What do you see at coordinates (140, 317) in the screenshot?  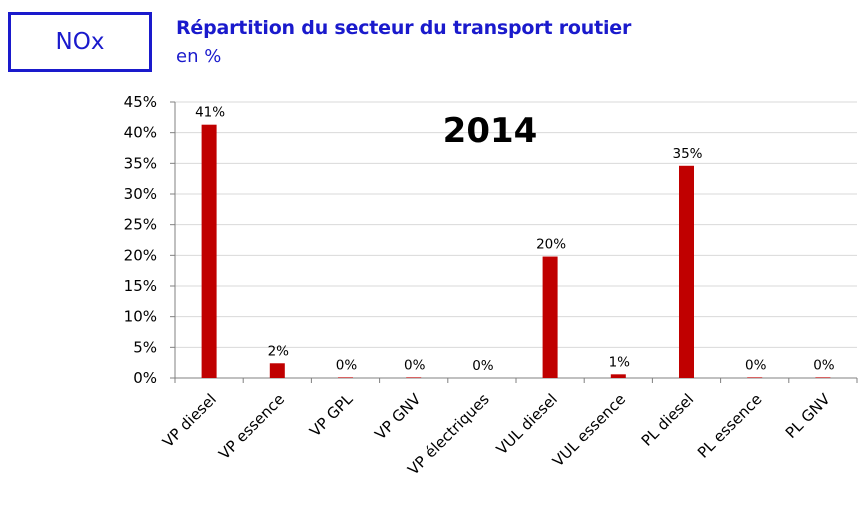 I see `y-tick-label: 10%` at bounding box center [140, 317].